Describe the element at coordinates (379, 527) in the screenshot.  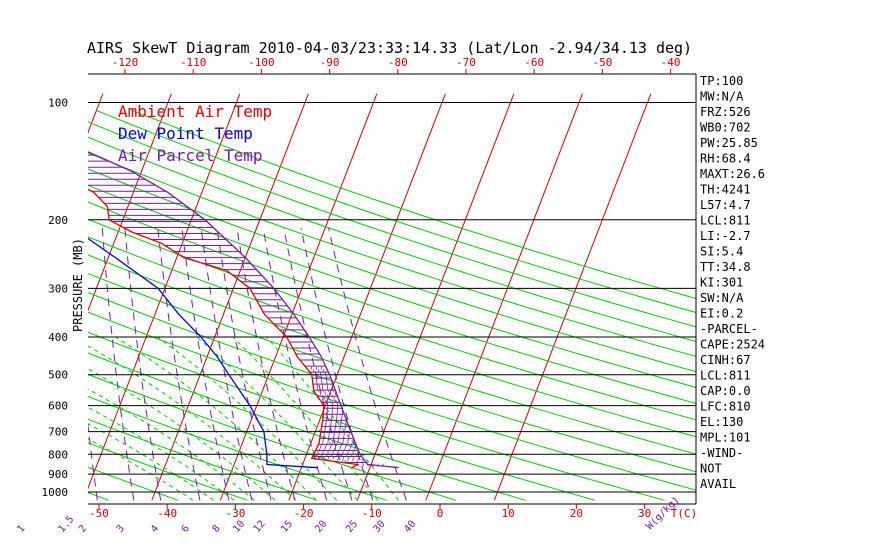
I see `mixing-ratio-label: 30` at that location.